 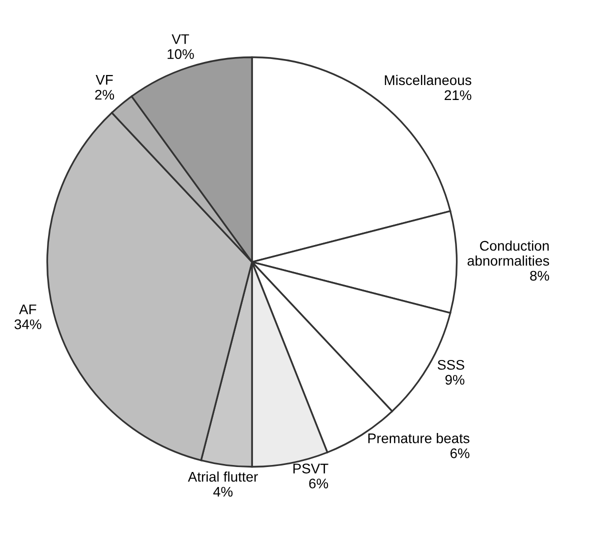 I want to click on slice-label: Miscellaneous, so click(x=428, y=80).